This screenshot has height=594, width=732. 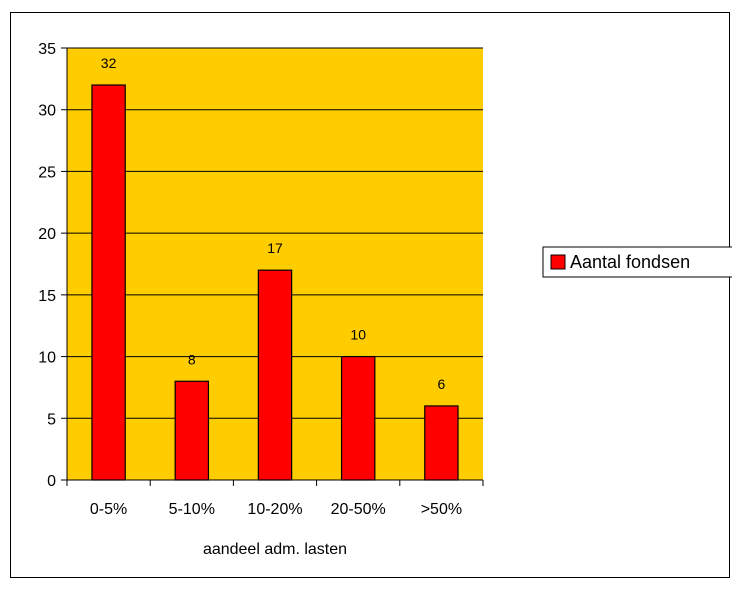 What do you see at coordinates (47, 49) in the screenshot?
I see `y-tick-label: 35` at bounding box center [47, 49].